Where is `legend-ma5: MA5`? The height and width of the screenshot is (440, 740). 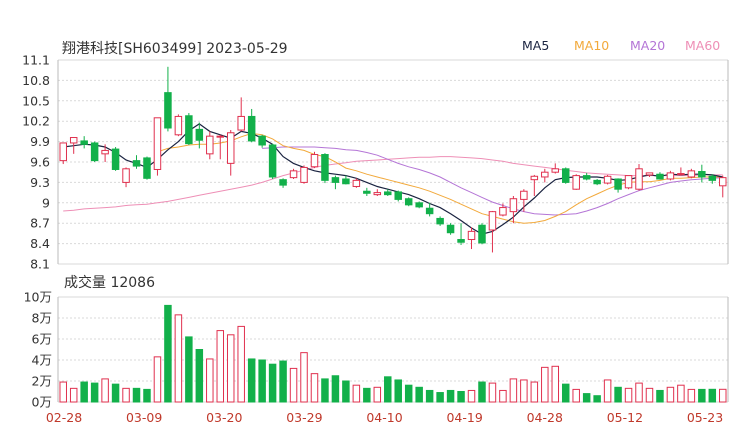 legend-ma5: MA5 is located at coordinates (535, 45).